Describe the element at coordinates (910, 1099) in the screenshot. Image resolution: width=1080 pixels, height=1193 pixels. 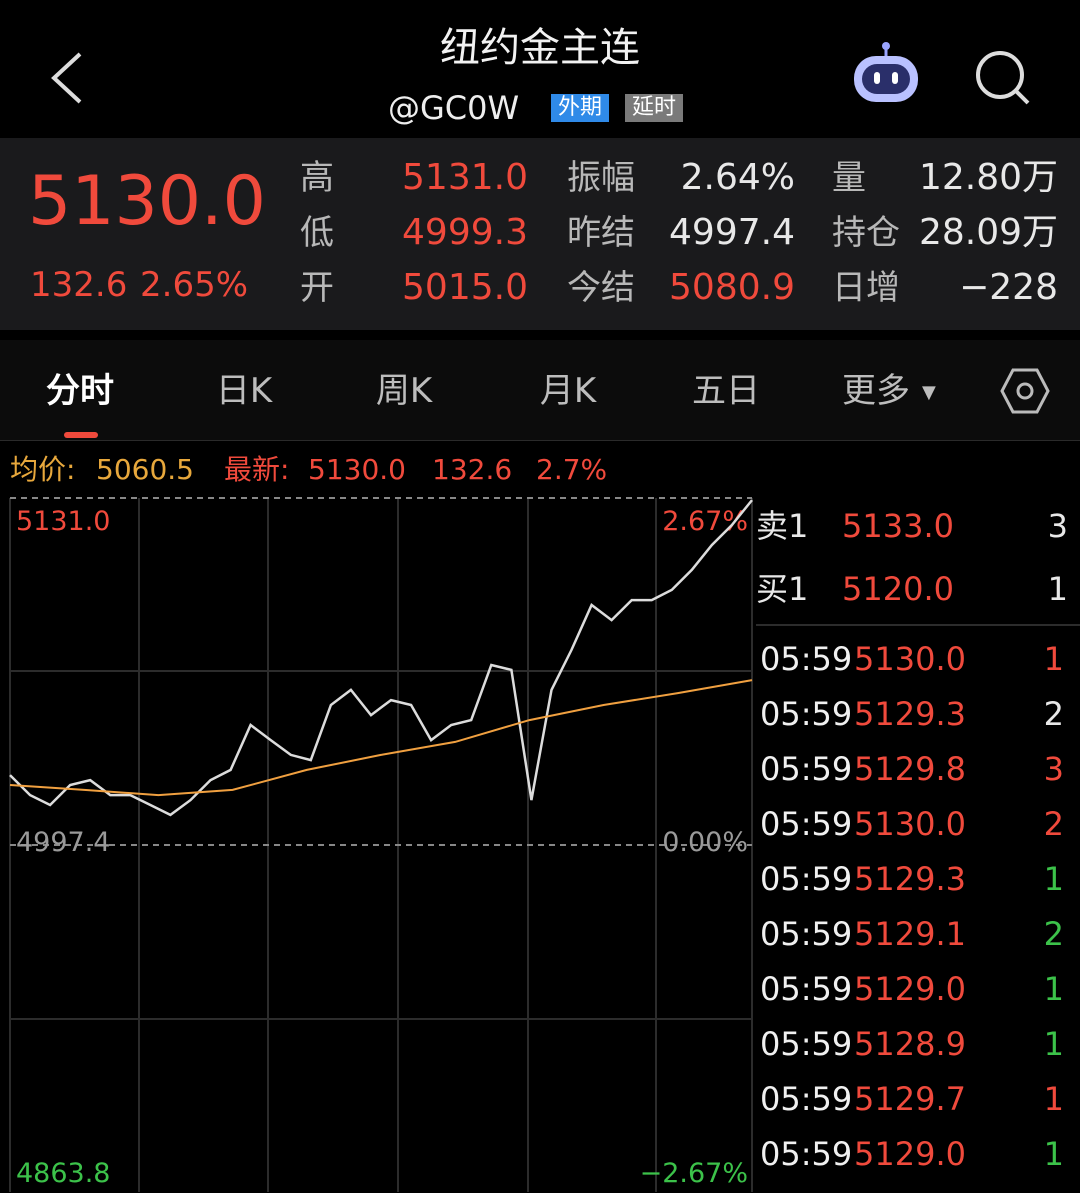
I see `trade-price: 5129.7` at that location.